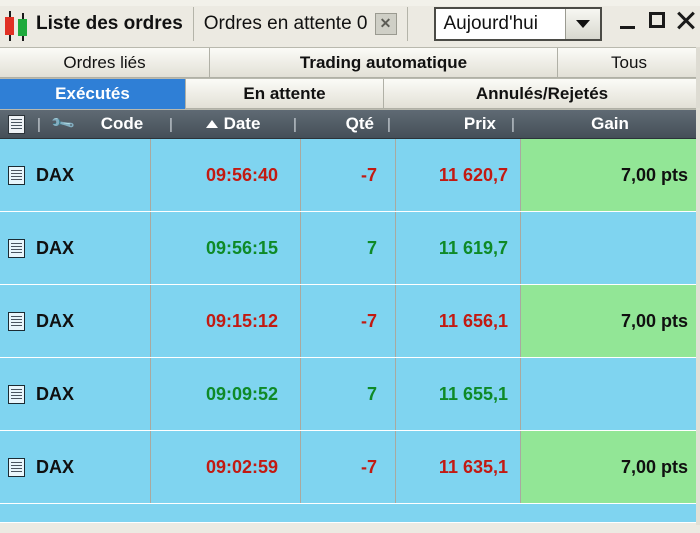 The width and height of the screenshot is (700, 533). What do you see at coordinates (610, 123) in the screenshot?
I see `column-header-gain: Gain` at bounding box center [610, 123].